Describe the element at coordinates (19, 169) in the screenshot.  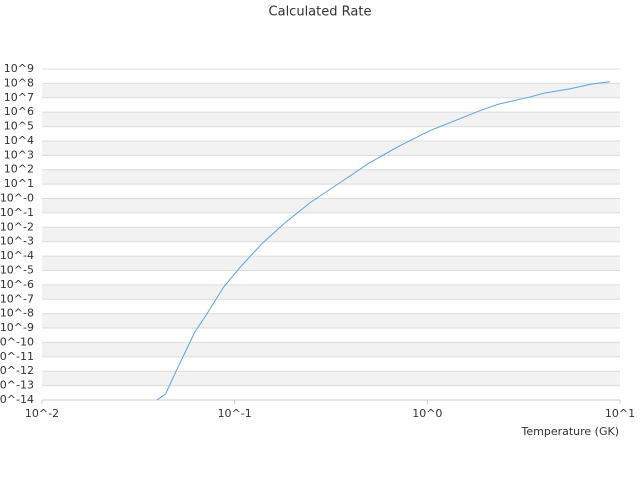
I see `y-tick-label: 10^2` at that location.